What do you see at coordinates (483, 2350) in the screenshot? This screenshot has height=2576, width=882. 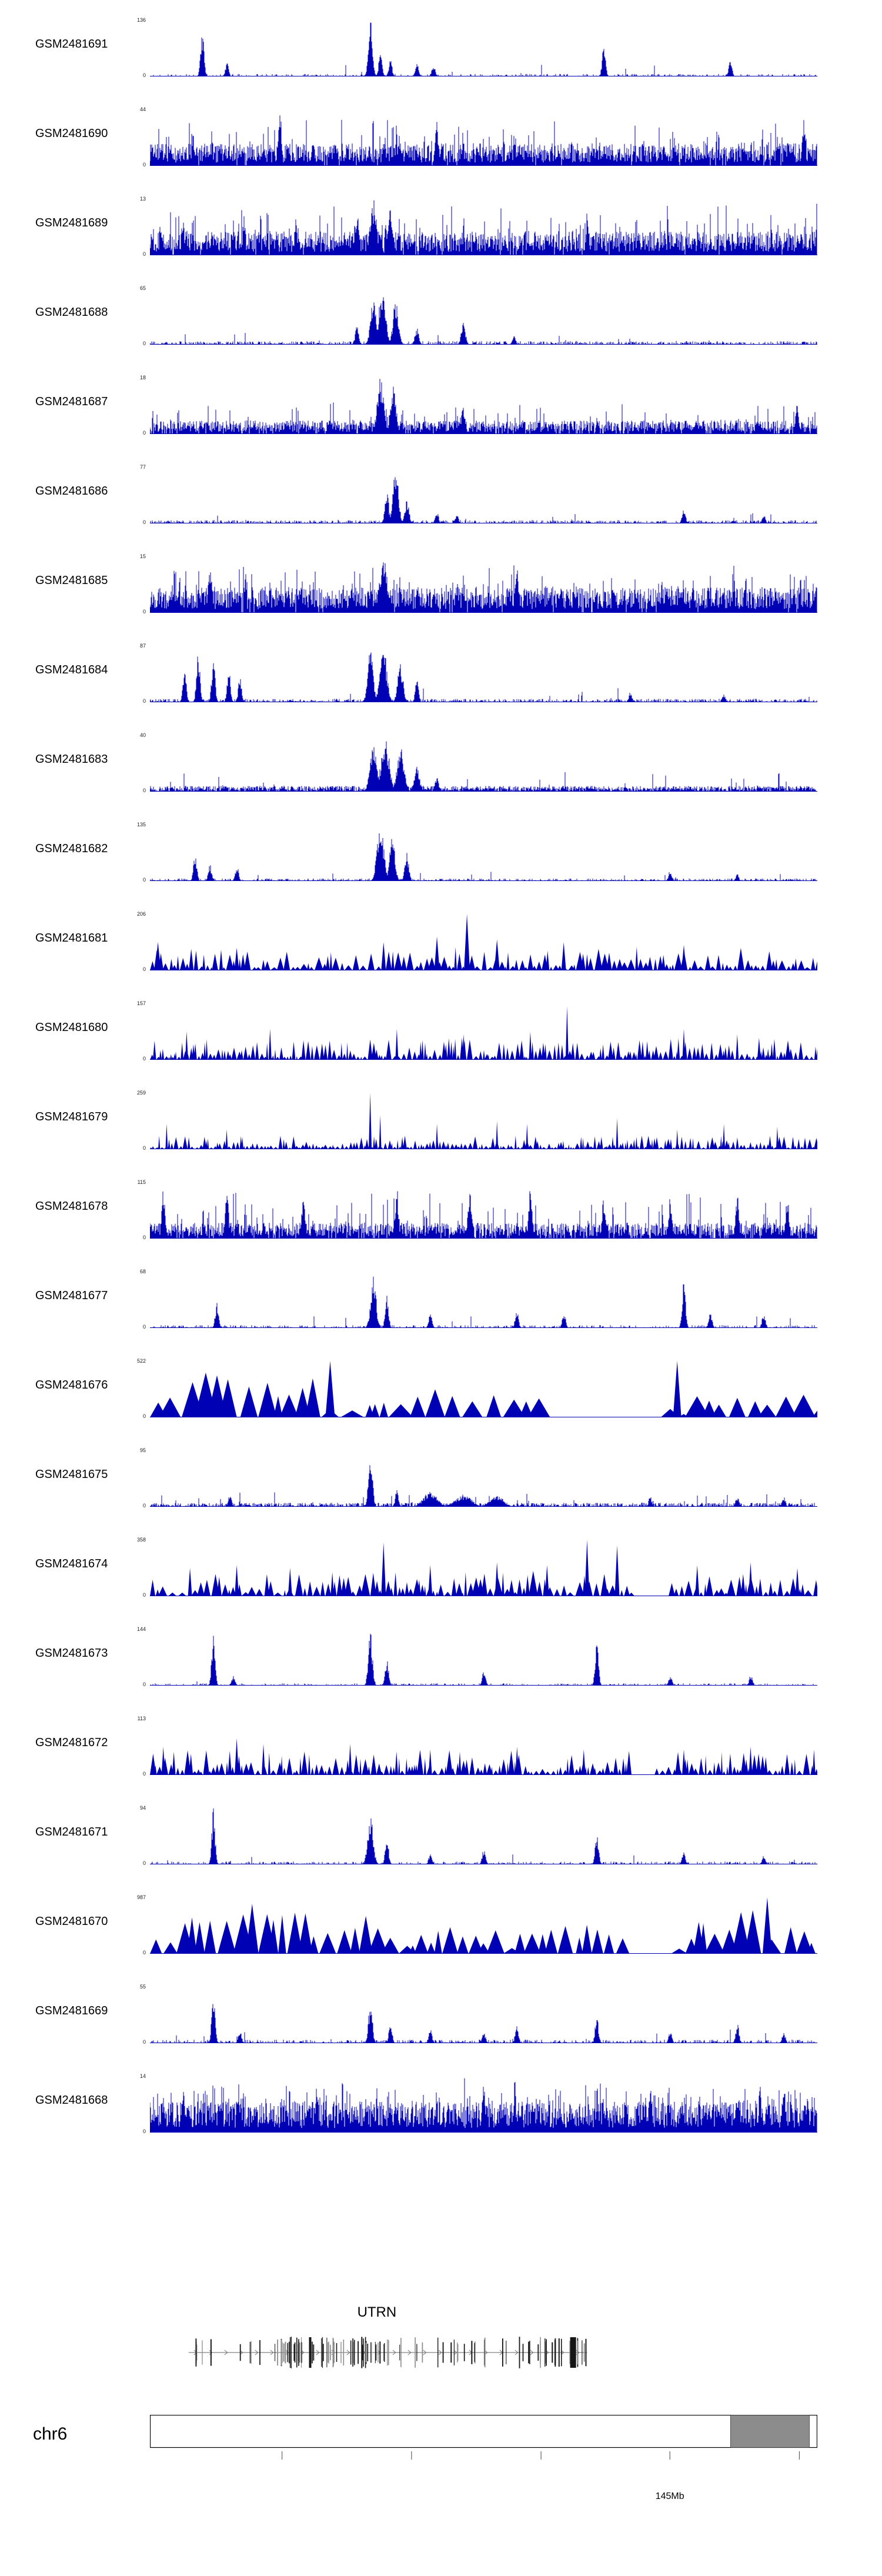 I see `gene-model-track` at bounding box center [483, 2350].